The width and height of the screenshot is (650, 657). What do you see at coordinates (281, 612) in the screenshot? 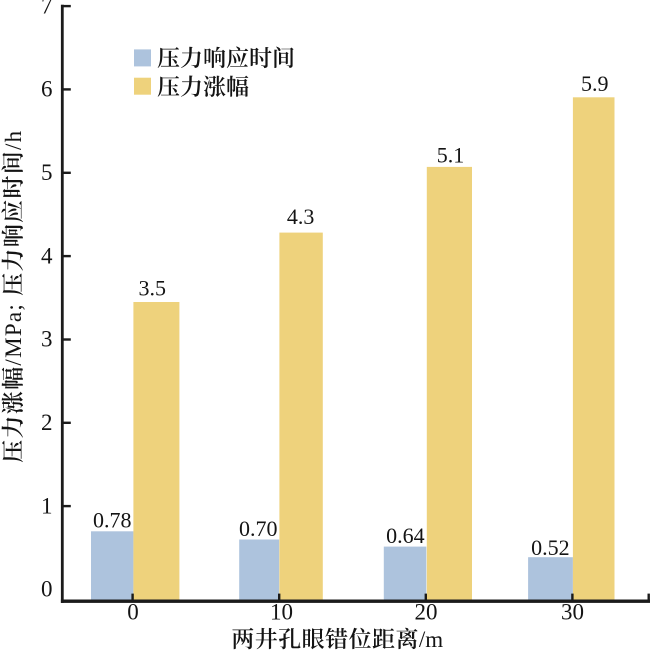
I see `svg-text: 10` at bounding box center [281, 612].